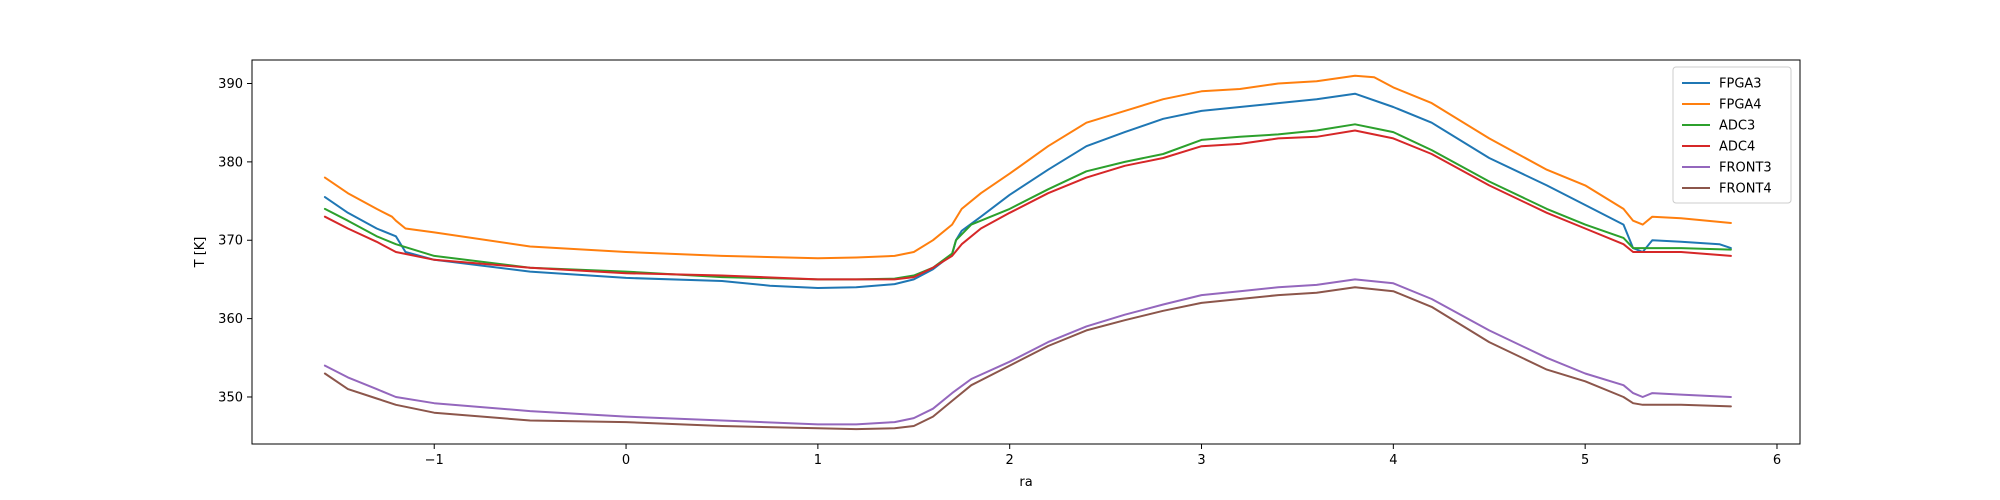 This screenshot has width=2000, height=500. Describe the element at coordinates (1745, 189) in the screenshot. I see `legend-label-front4: FRONT4` at that location.